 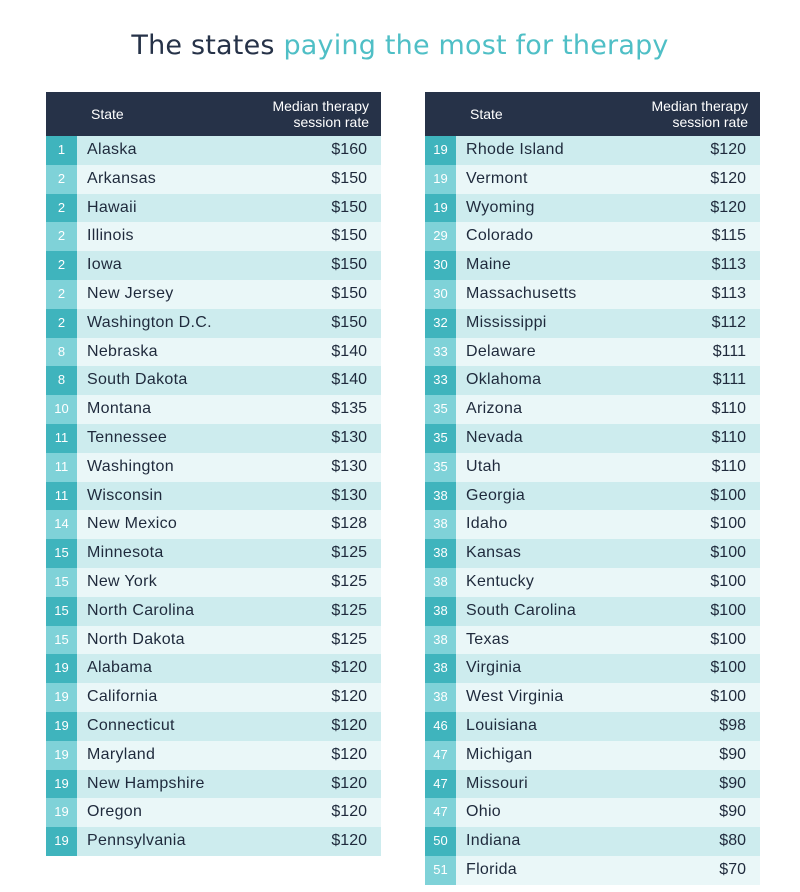 I want to click on state-cell: Pennsylvania, so click(x=136, y=841).